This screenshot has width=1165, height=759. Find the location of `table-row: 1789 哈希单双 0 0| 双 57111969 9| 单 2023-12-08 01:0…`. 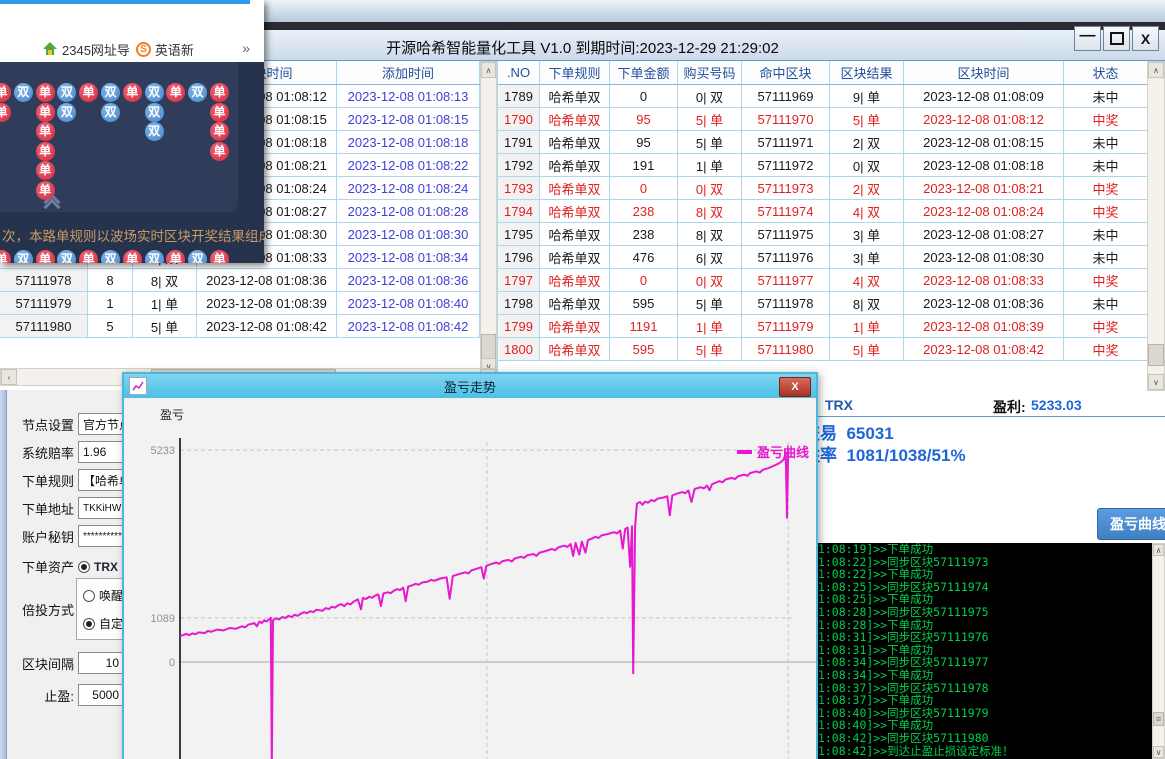

table-row: 1789 哈希单双 0 0| 双 57111969 9| 单 2023-12-08 01:0… is located at coordinates (823, 96).